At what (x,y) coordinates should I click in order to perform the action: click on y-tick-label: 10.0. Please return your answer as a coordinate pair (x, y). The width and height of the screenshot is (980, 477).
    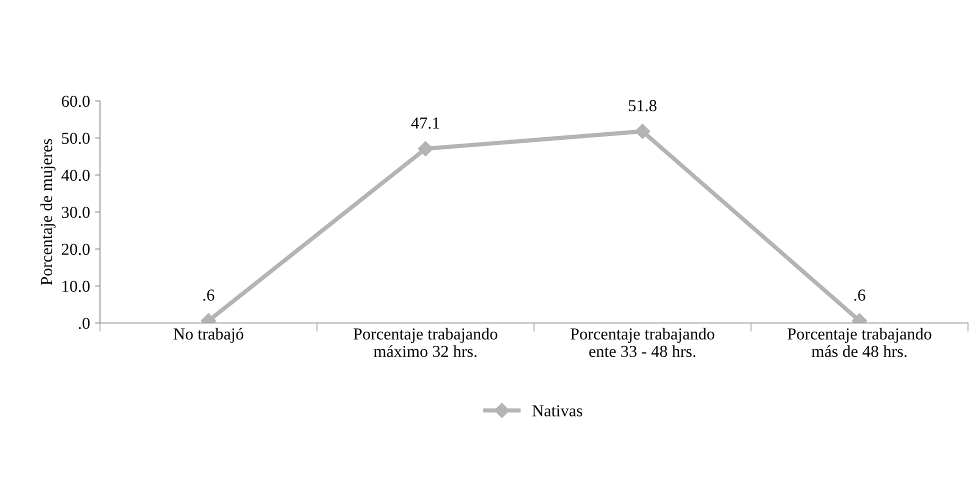
    Looking at the image, I should click on (76, 286).